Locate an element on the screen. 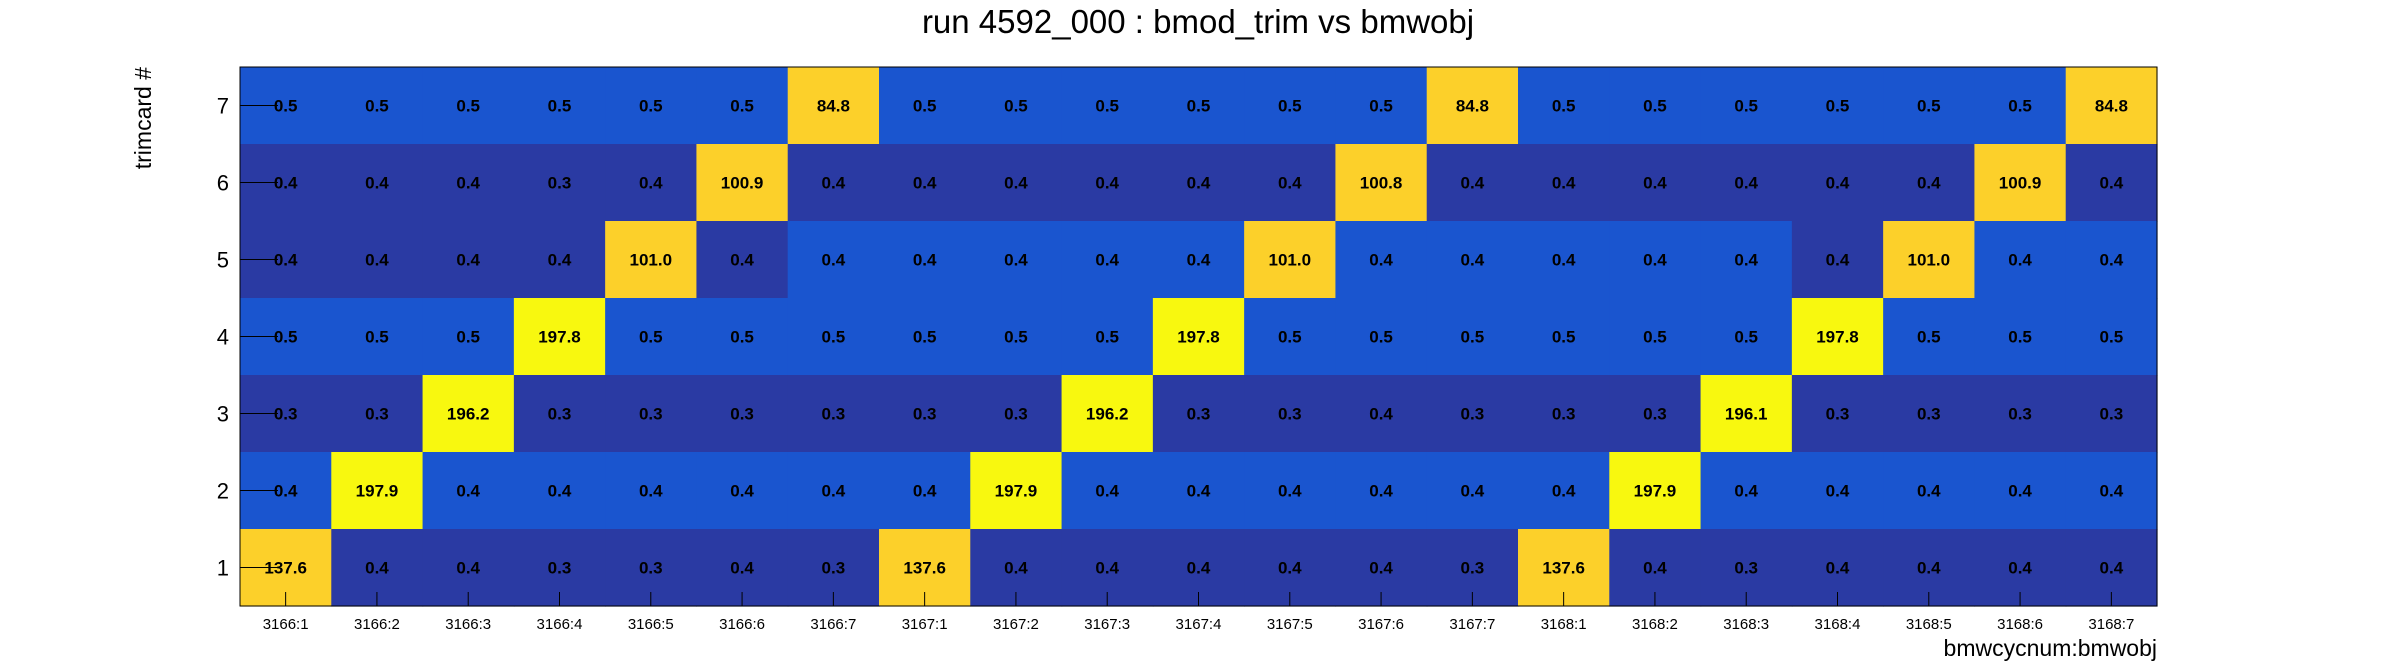 The image size is (2396, 672). x-tick-label: 3167:4 is located at coordinates (1199, 624).